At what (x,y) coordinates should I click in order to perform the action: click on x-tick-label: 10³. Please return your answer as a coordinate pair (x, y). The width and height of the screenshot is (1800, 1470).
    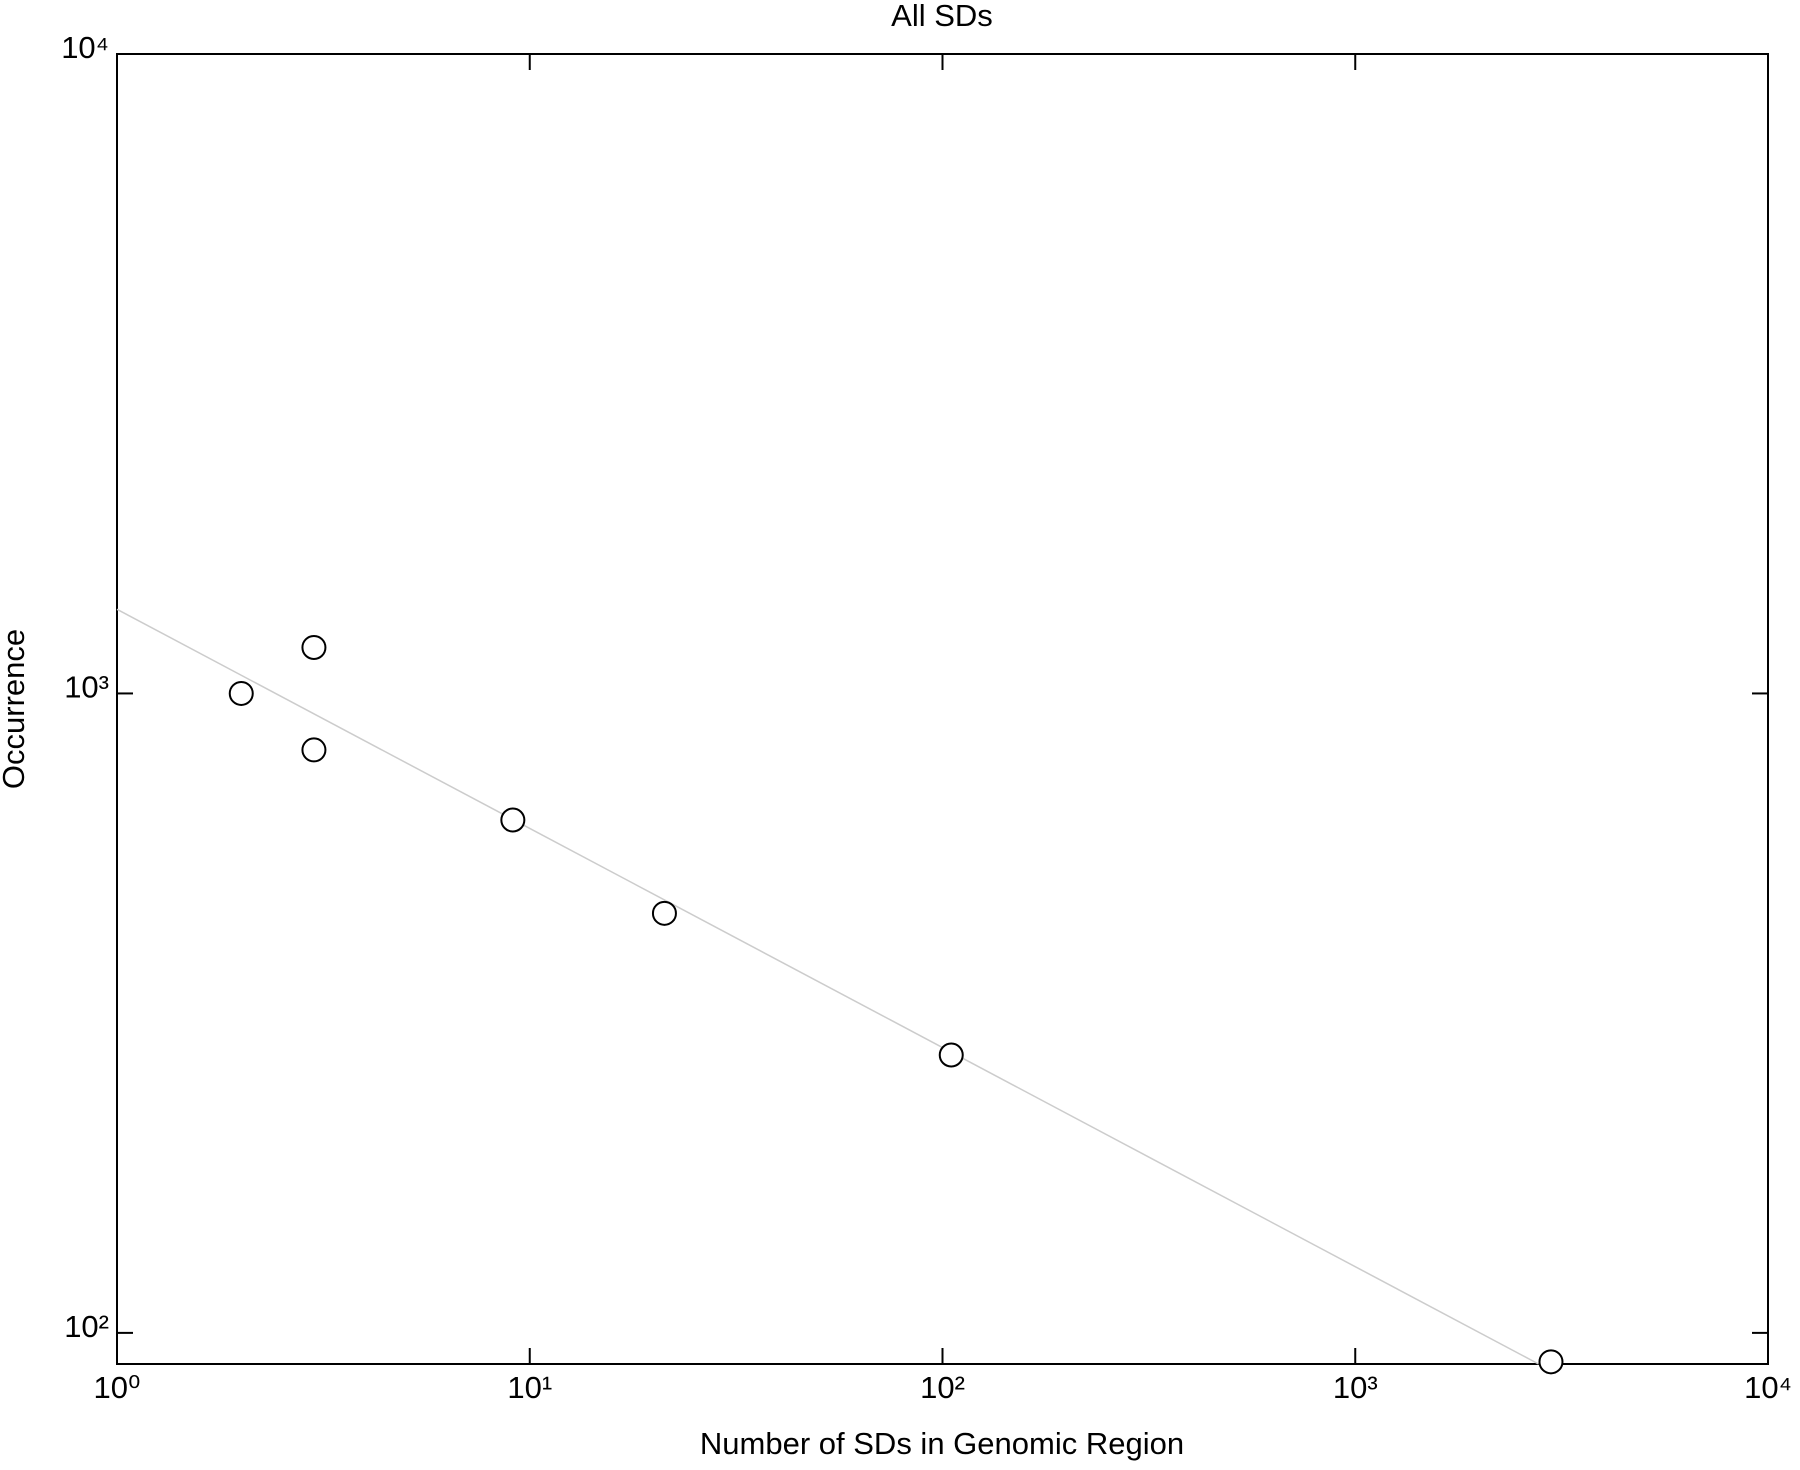
    Looking at the image, I should click on (1355, 1387).